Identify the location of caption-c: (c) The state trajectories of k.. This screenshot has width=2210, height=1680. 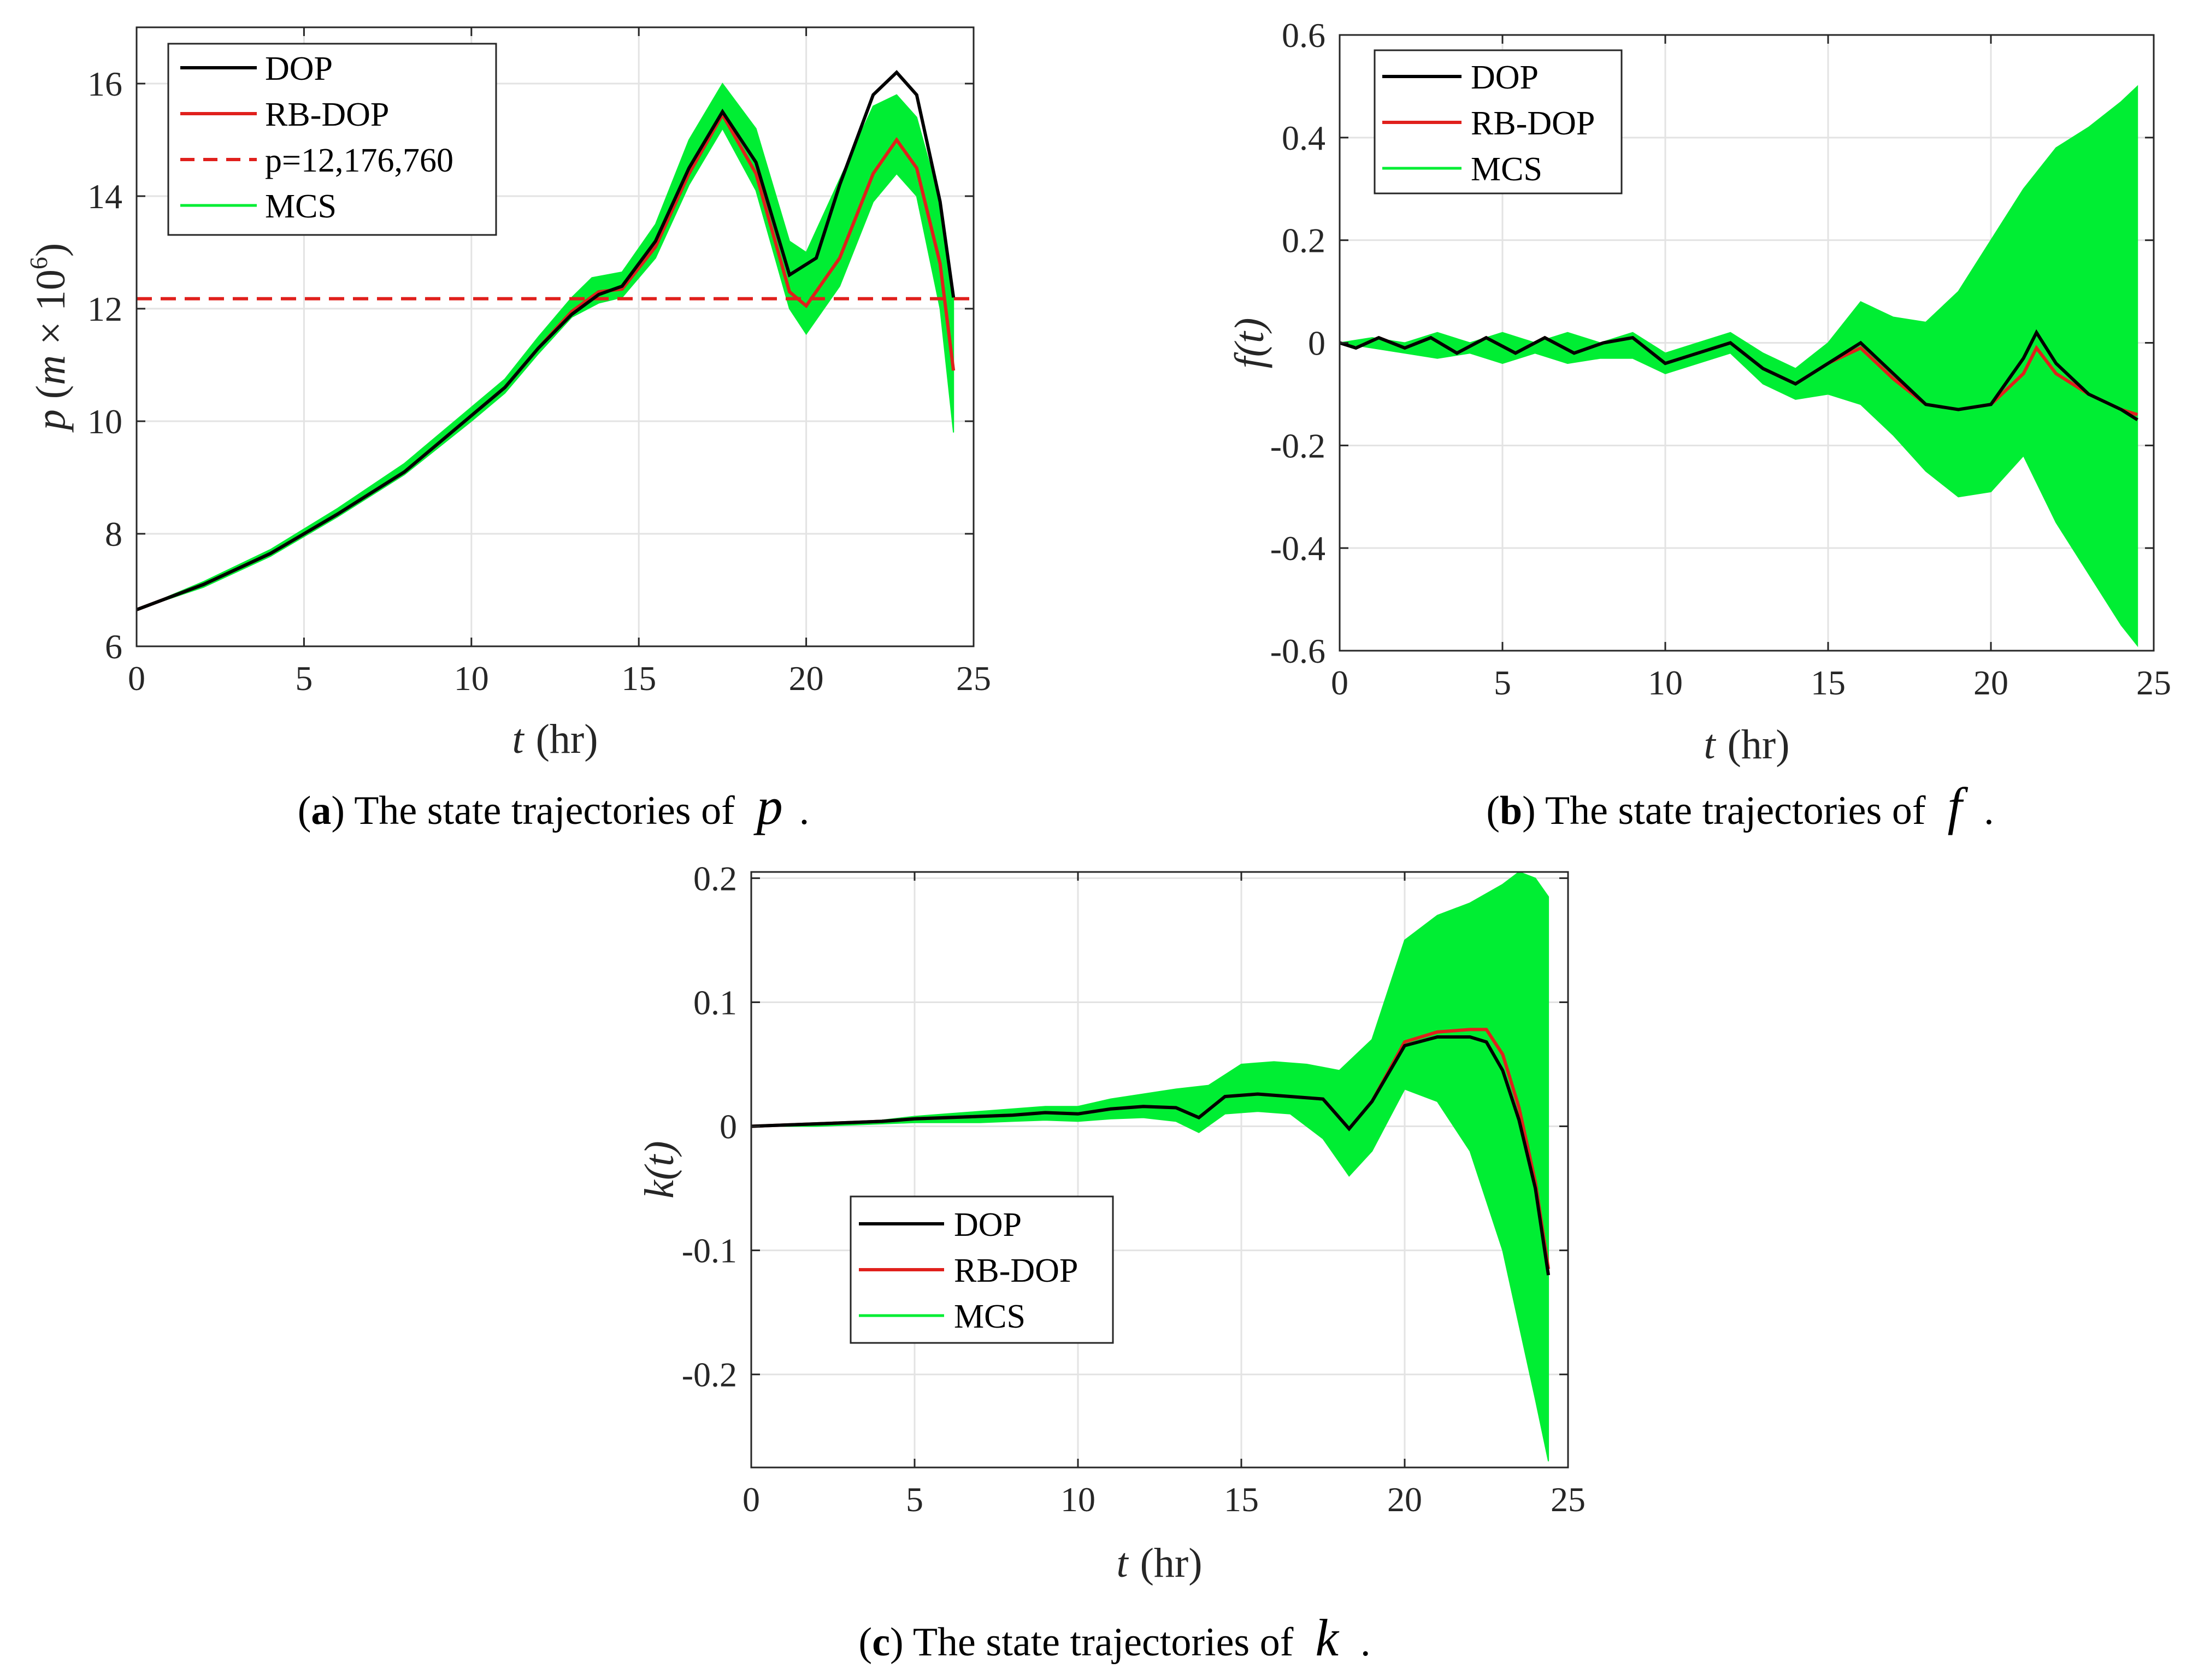
(1115, 1637).